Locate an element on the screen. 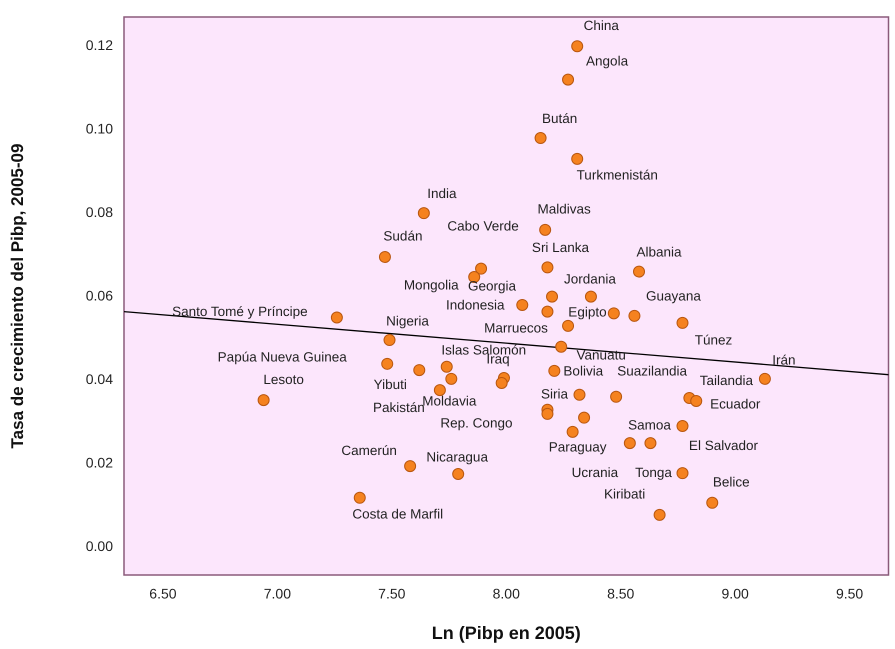 The width and height of the screenshot is (895, 649). x-tick-label: 7.00 is located at coordinates (278, 593).